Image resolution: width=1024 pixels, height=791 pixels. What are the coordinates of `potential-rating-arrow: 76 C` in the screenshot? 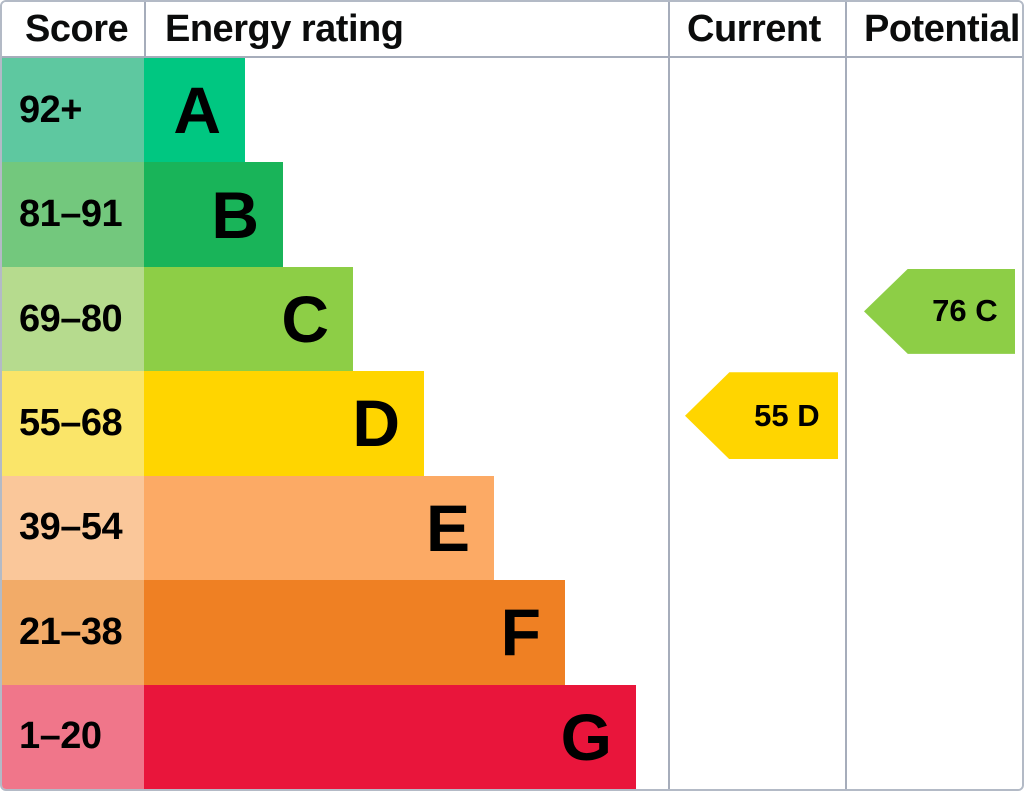 It's located at (939, 311).